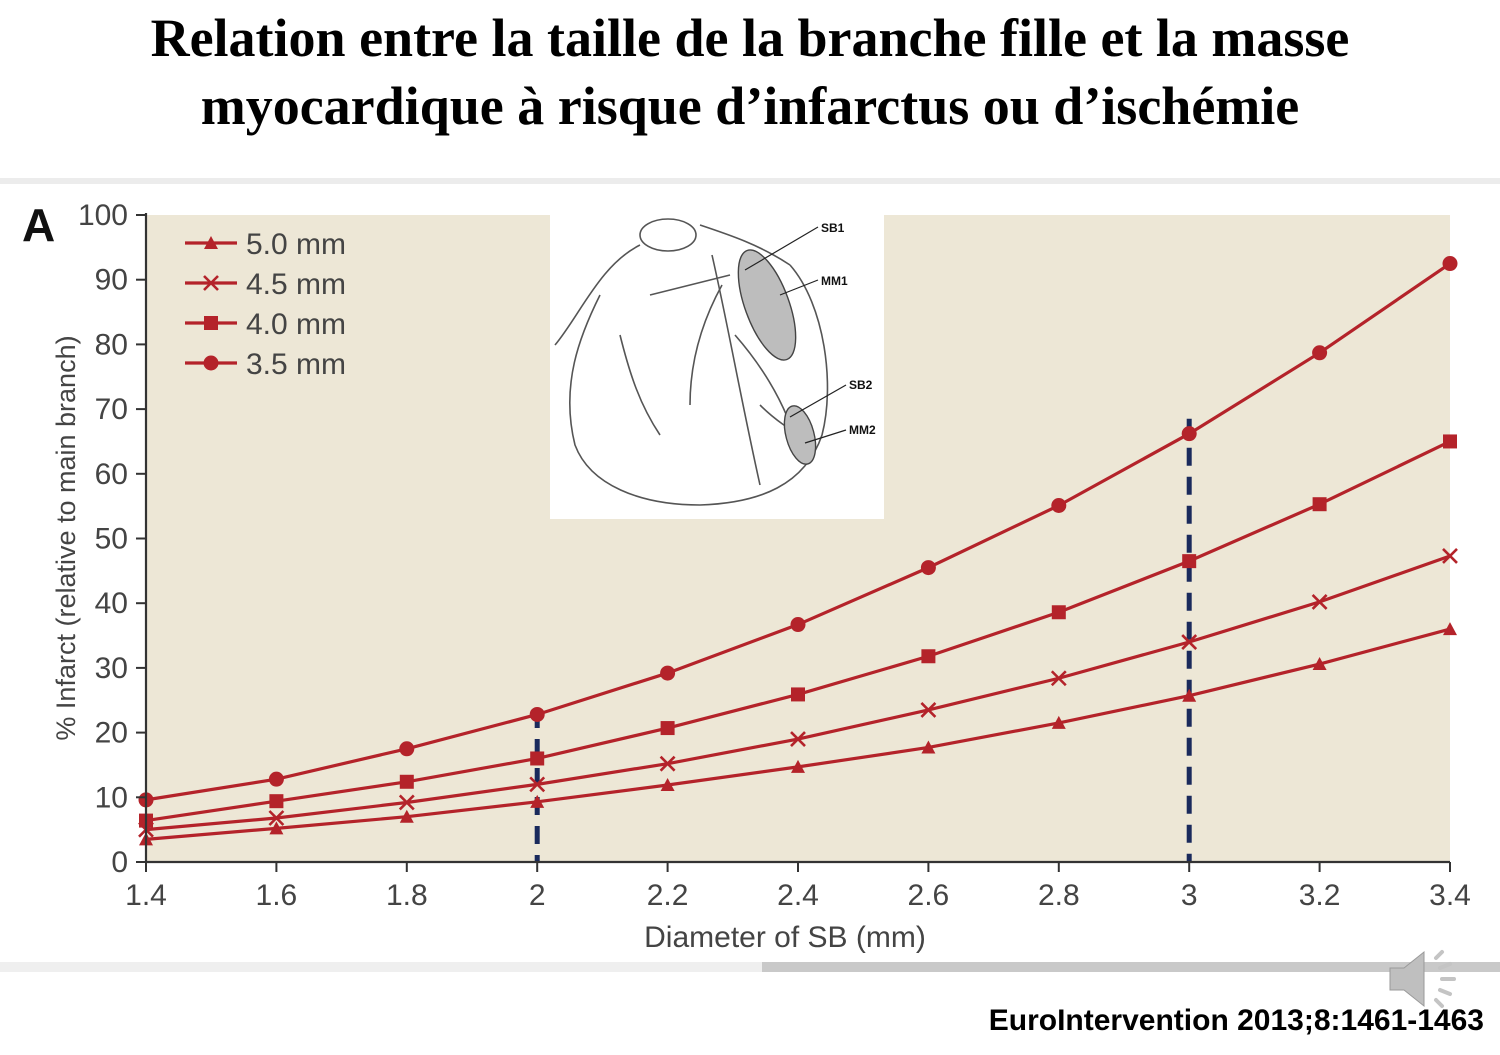 Image resolution: width=1500 pixels, height=1055 pixels. I want to click on legend-item-5-0-mm: 5.0 mm, so click(265, 244).